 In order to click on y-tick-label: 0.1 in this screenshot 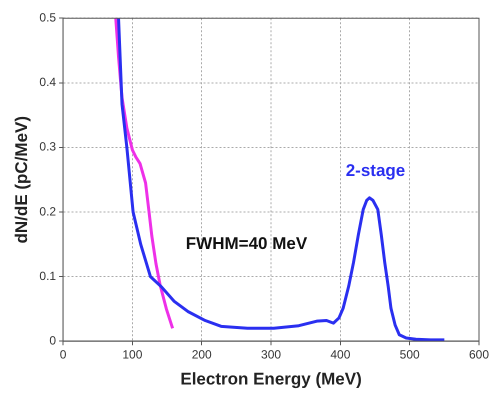, I will do `click(47, 275)`.